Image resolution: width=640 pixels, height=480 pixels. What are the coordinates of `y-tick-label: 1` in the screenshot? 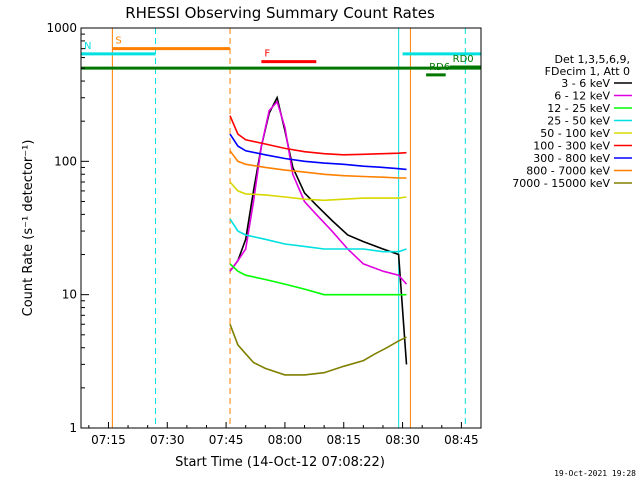 It's located at (73, 428).